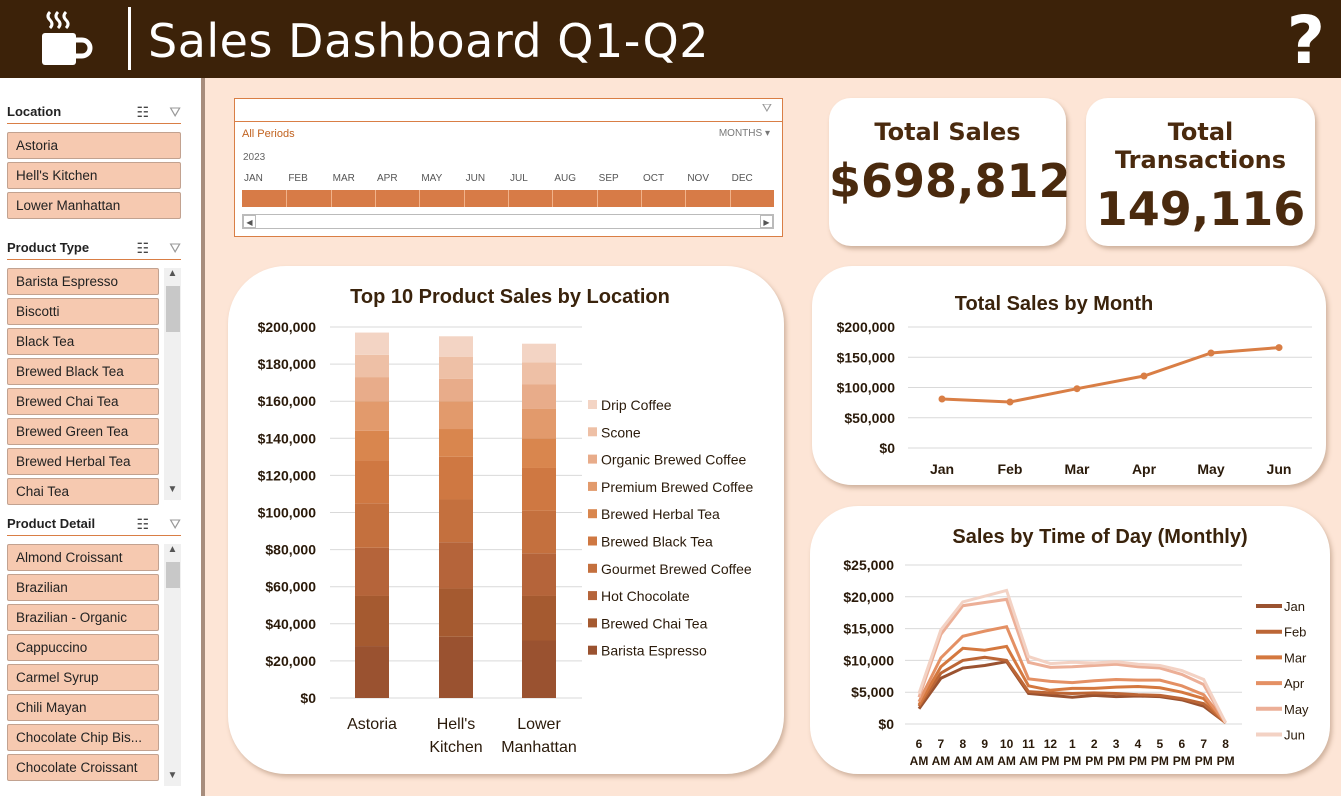 This screenshot has height=796, width=1341. Describe the element at coordinates (83, 341) in the screenshot. I see `product-type-slicer-item: Black Tea` at that location.